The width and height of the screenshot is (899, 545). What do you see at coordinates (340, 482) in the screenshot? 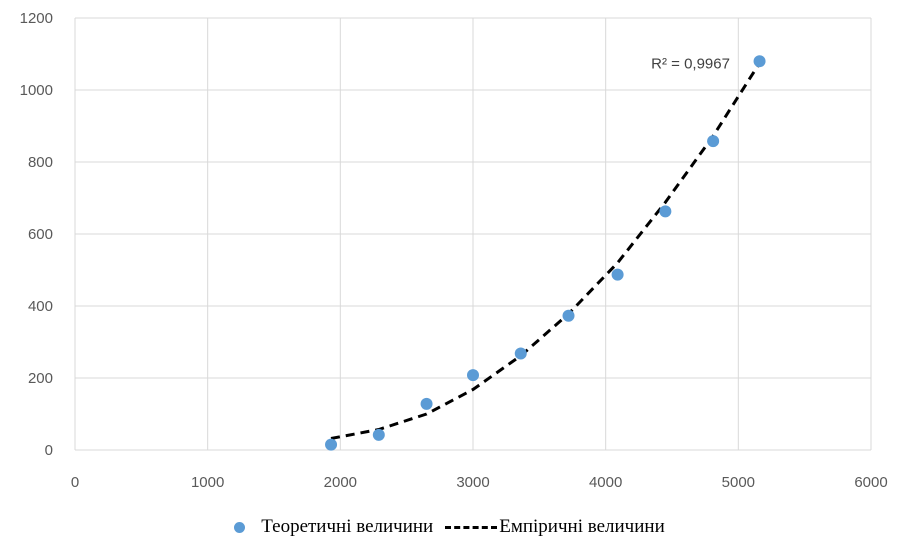
I see `x-tick-label: 2000` at bounding box center [340, 482].